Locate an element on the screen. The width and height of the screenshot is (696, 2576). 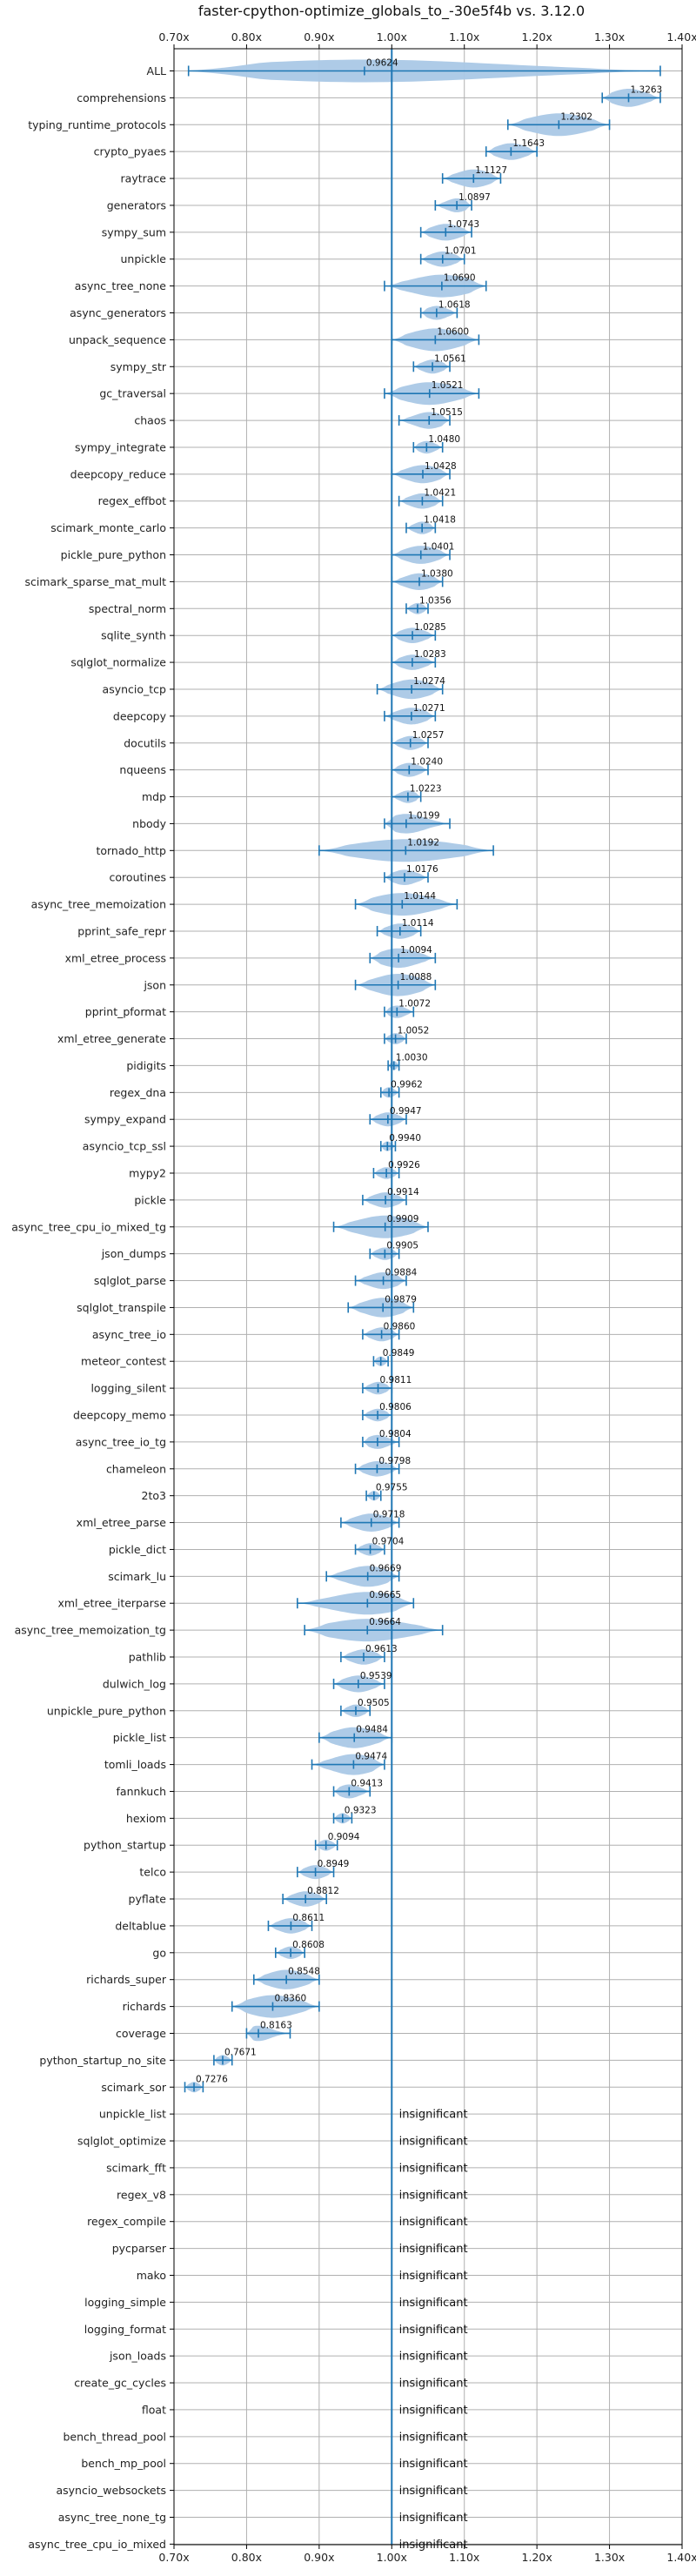
category-label: regex_compile is located at coordinates (126, 2221).